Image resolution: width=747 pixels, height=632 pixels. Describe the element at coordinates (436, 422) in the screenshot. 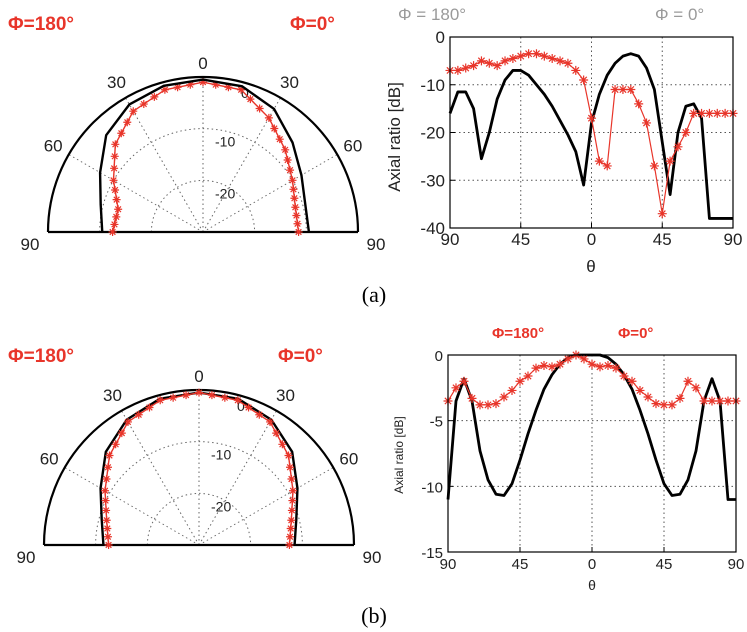

I see `y-tick-label: -5` at that location.